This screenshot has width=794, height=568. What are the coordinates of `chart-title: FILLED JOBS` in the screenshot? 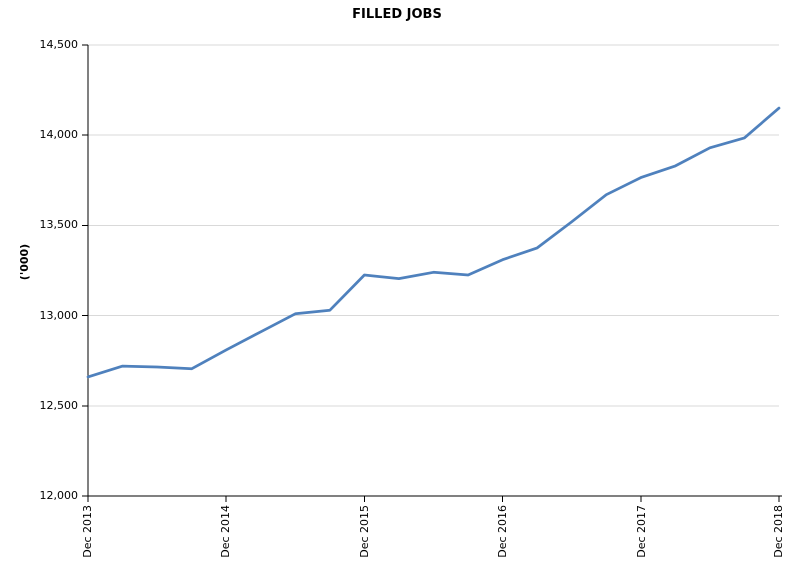 It's located at (397, 14).